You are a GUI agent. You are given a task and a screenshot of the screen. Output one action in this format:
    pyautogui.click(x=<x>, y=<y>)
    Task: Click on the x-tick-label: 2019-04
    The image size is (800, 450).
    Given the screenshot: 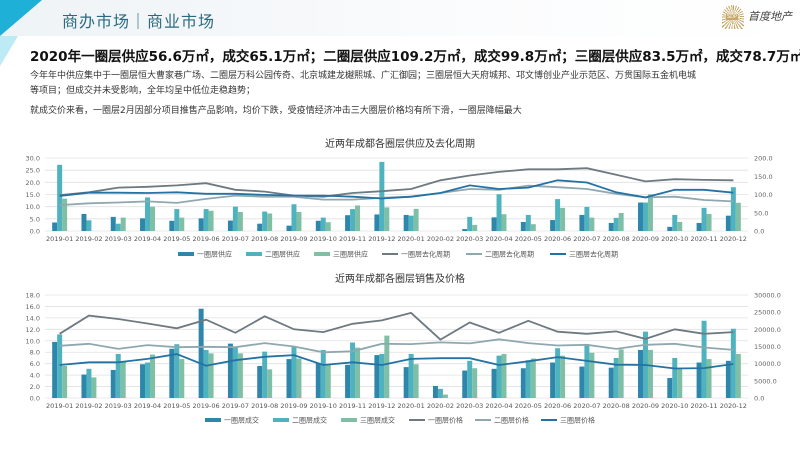 What is the action you would take?
    pyautogui.click(x=147, y=406)
    